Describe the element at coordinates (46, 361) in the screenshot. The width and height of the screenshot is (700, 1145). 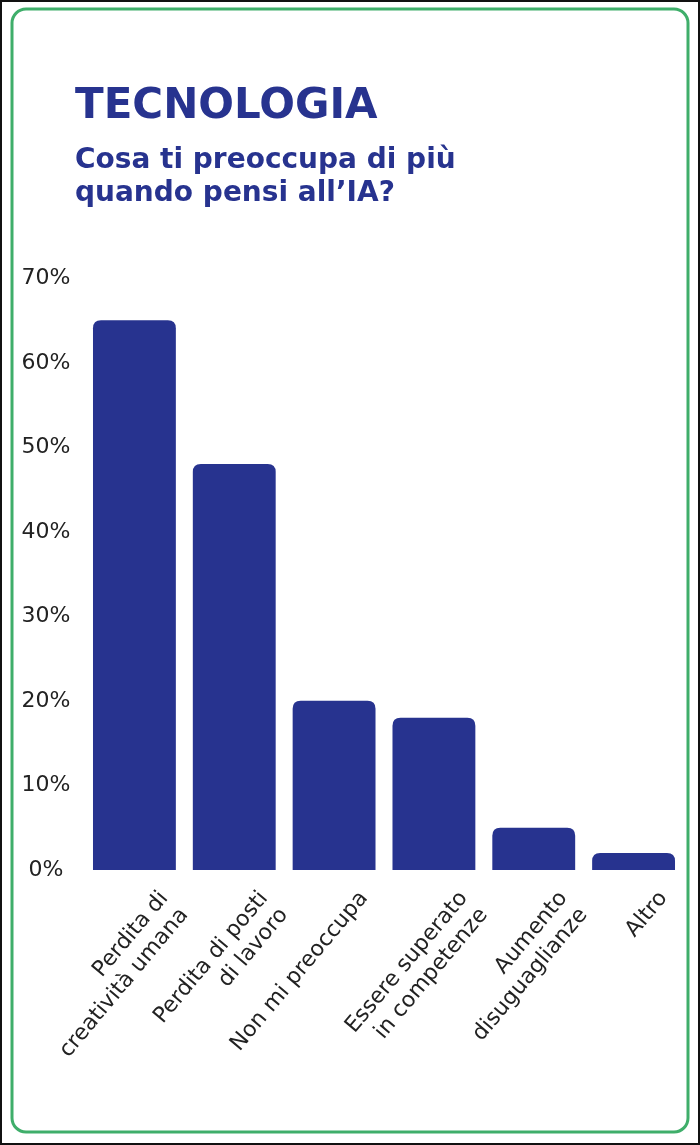
I see `y-tick-label: 60%` at that location.